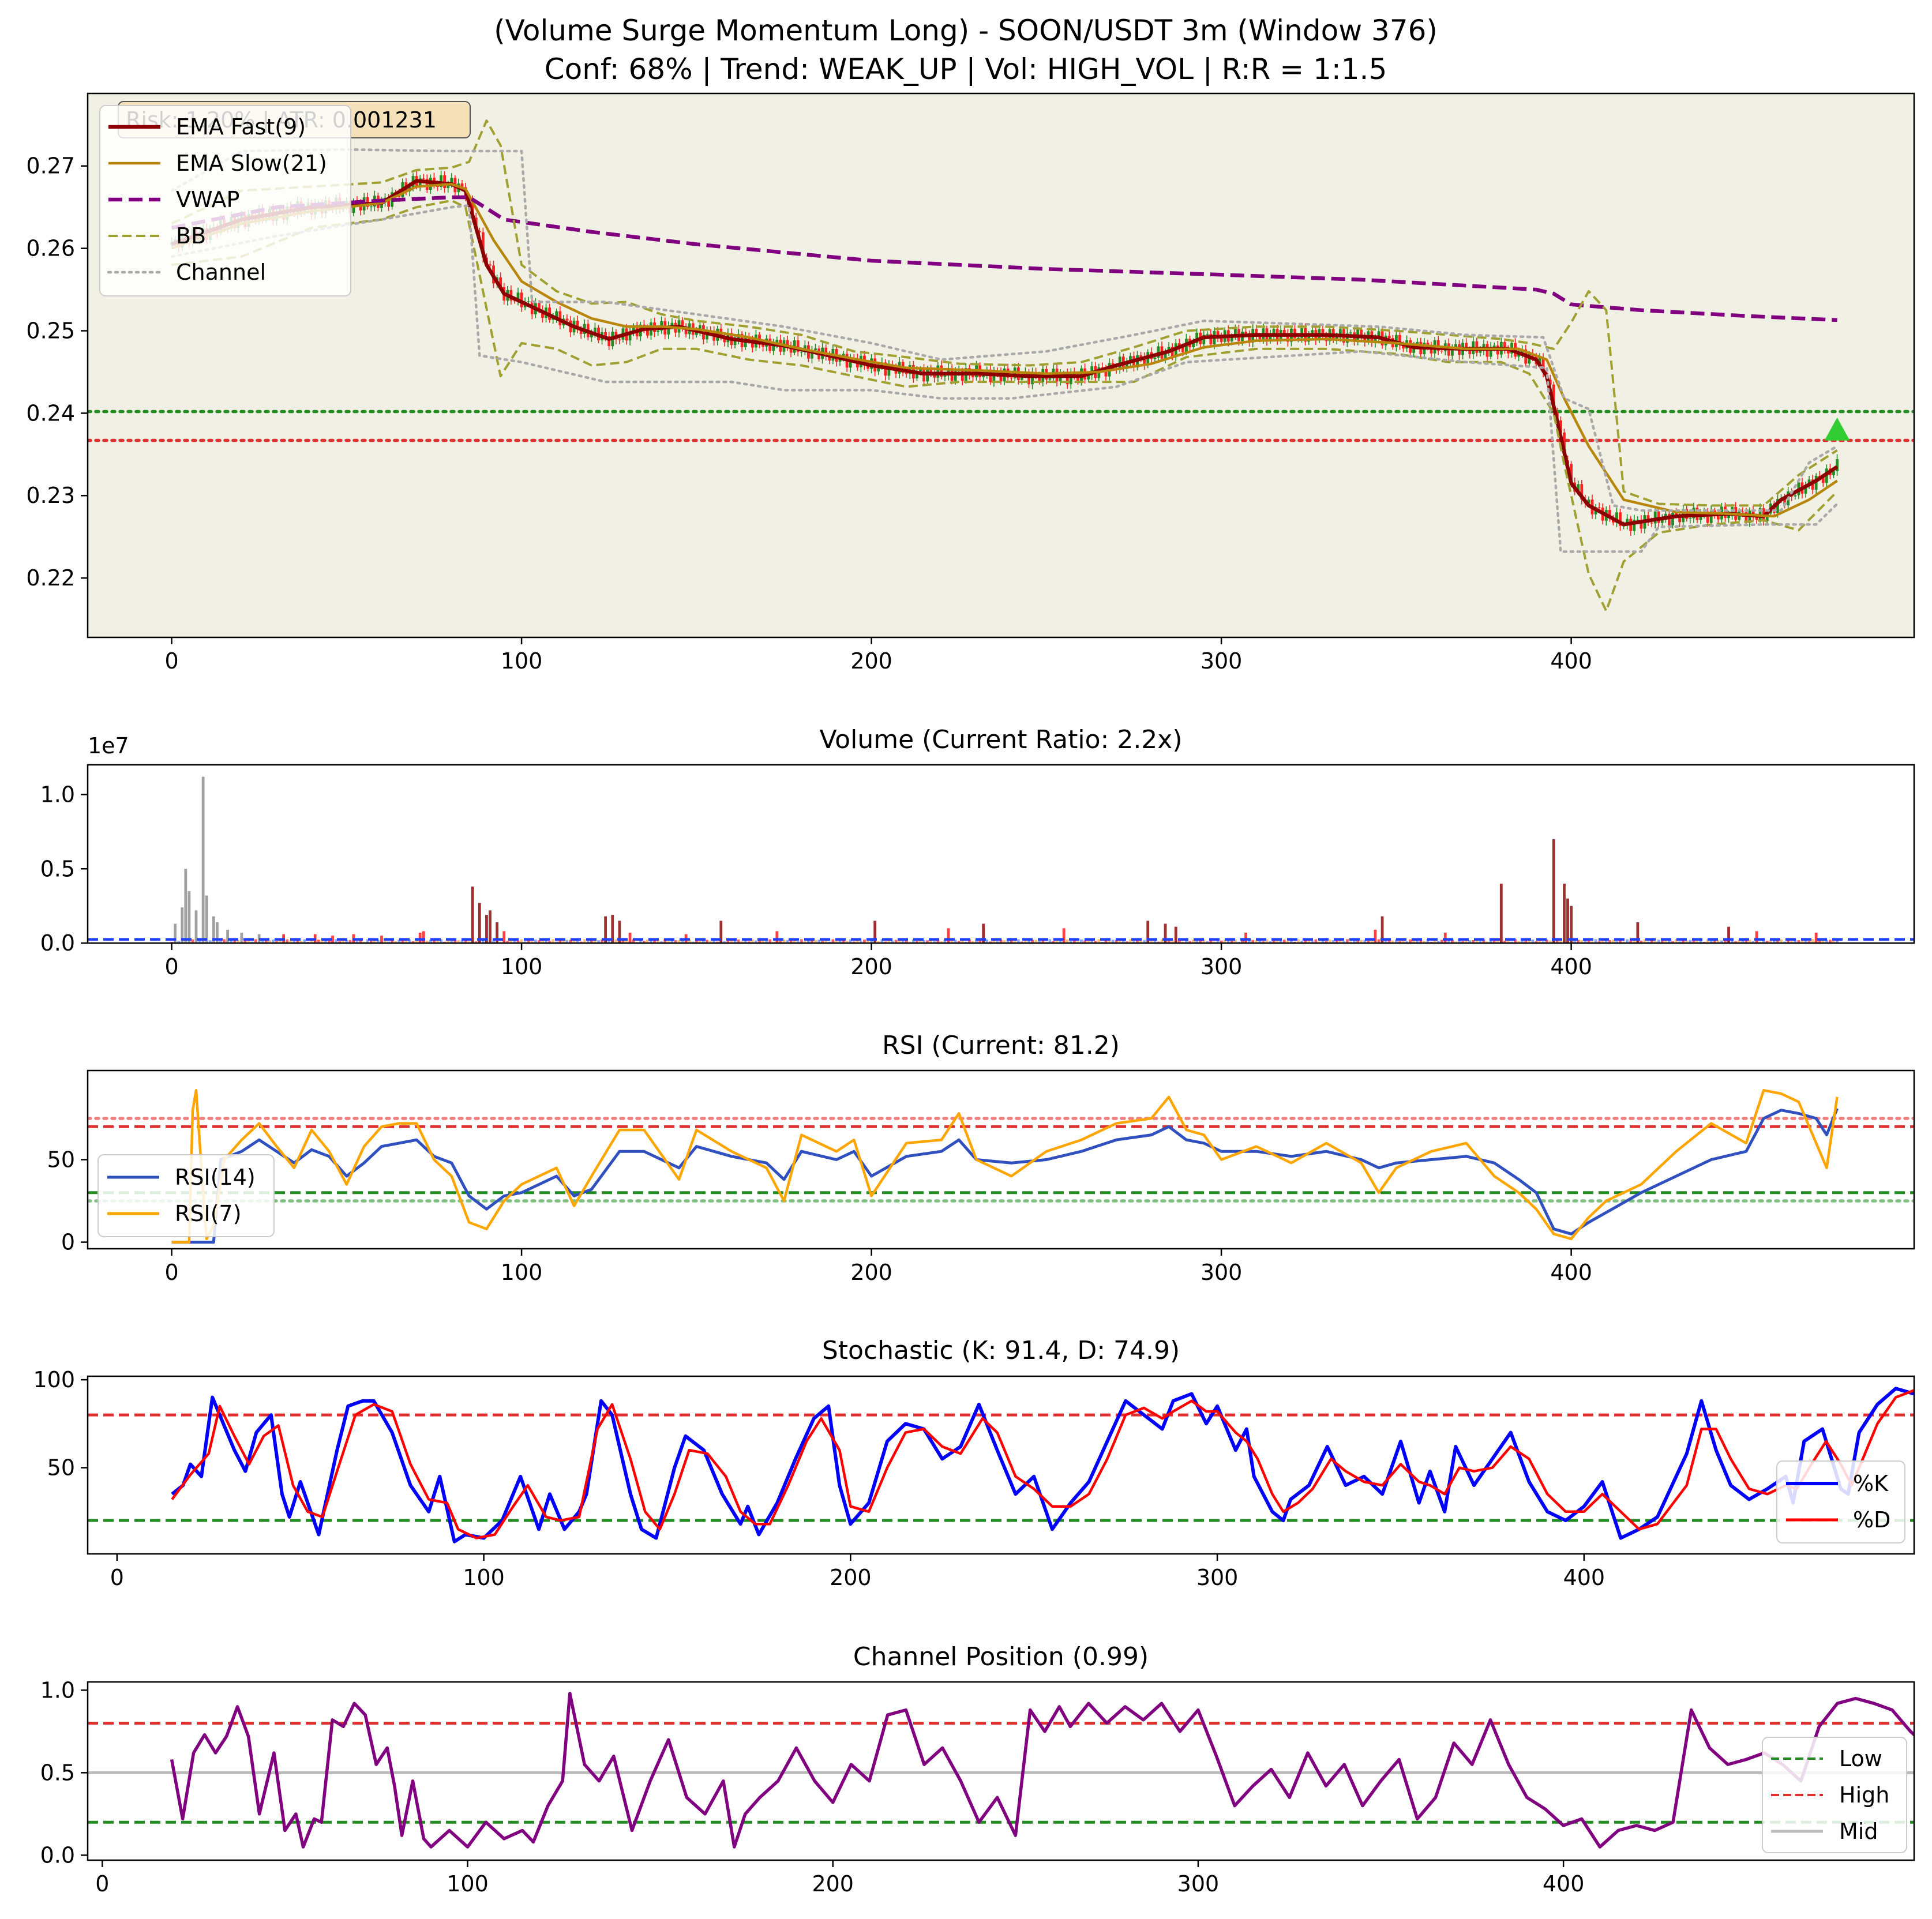 The image size is (1932, 1919). Describe the element at coordinates (1222, 1272) in the screenshot. I see `x-tick-label: 300` at that location.